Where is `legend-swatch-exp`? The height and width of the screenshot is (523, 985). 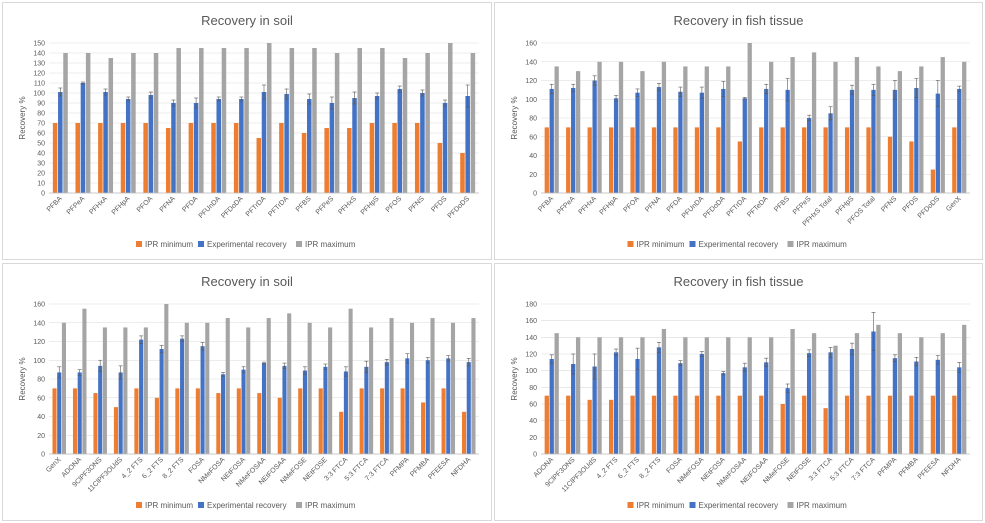
legend-swatch-exp is located at coordinates (692, 505).